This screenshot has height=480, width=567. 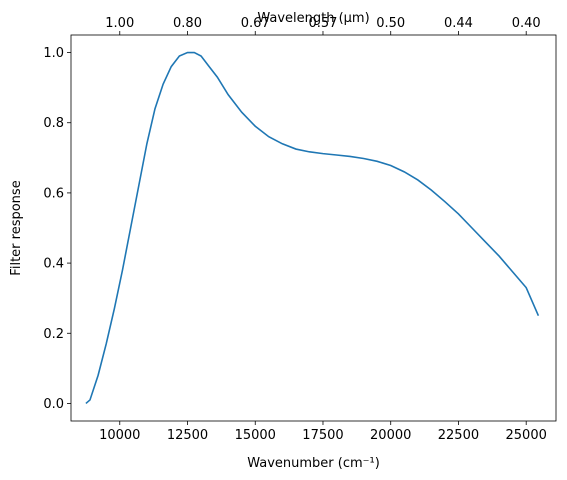 What do you see at coordinates (119, 435) in the screenshot?
I see `x-tick-label: 10000` at bounding box center [119, 435].